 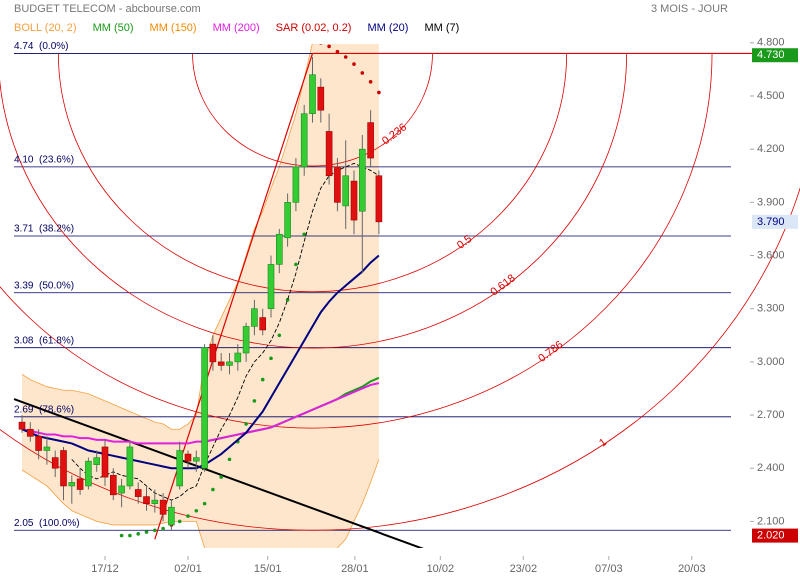 I want to click on trendline, so click(x=218, y=473).